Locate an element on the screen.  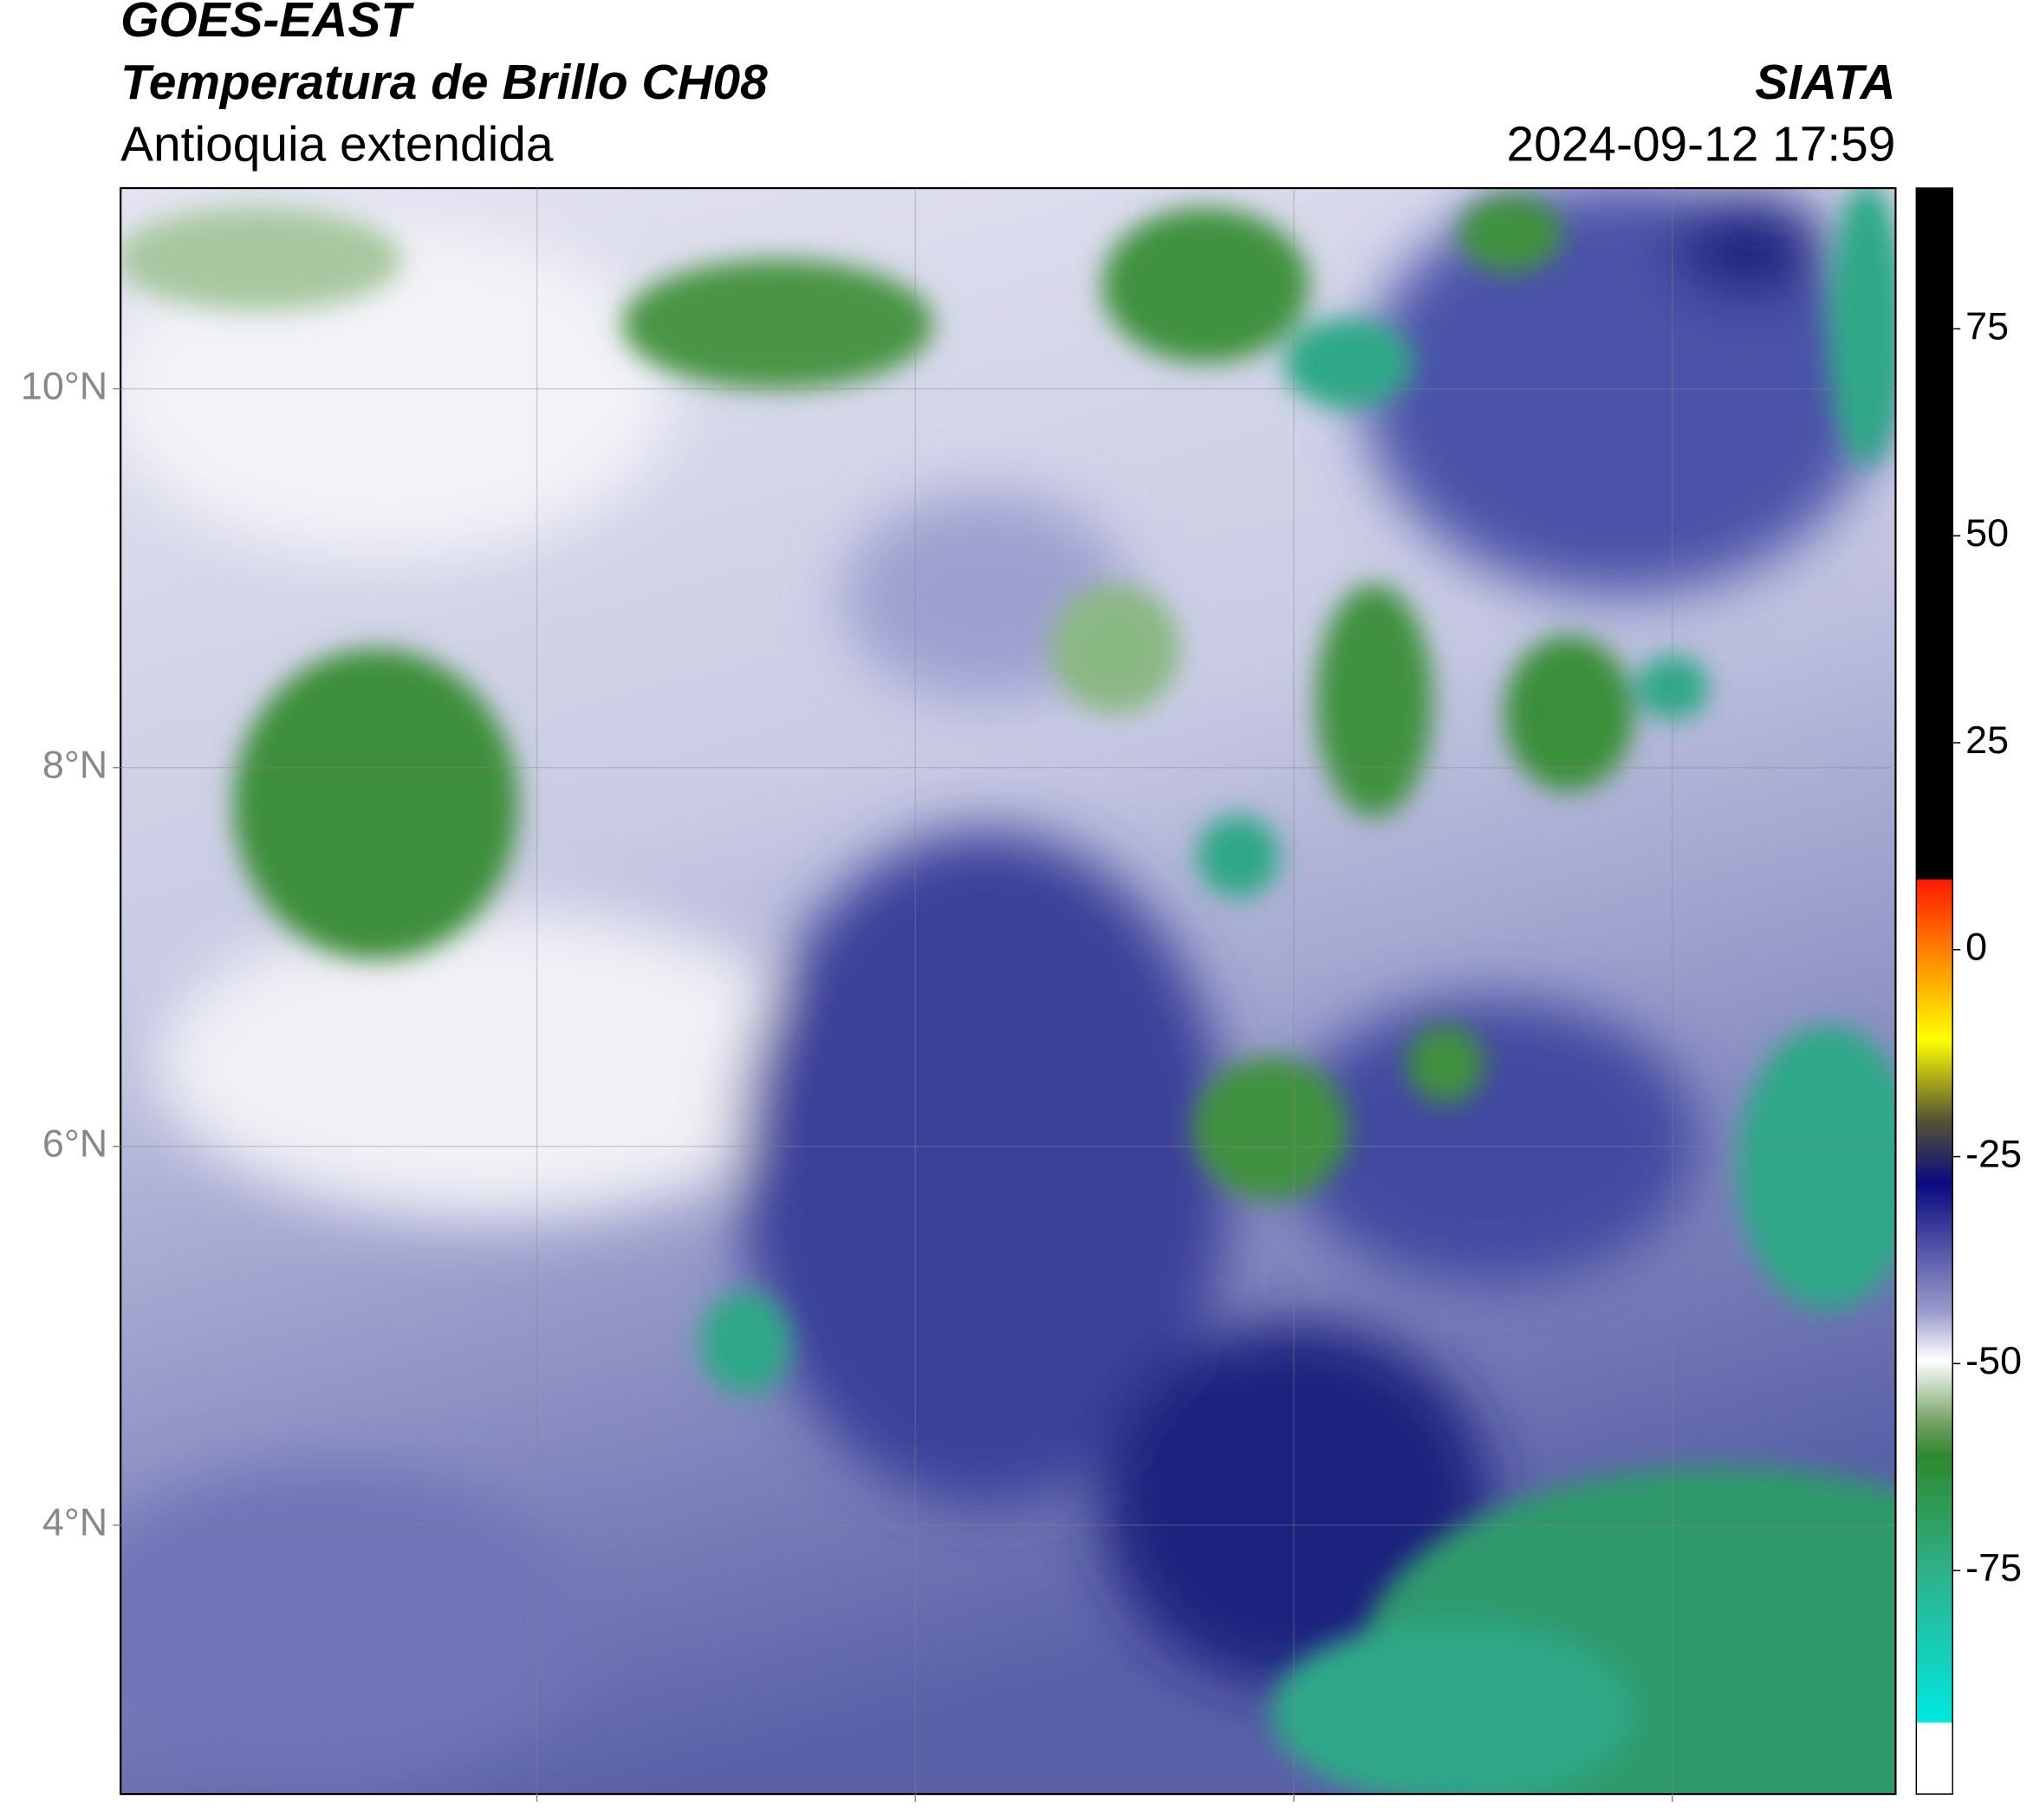
y-tick-label: 8°N is located at coordinates (74, 765).